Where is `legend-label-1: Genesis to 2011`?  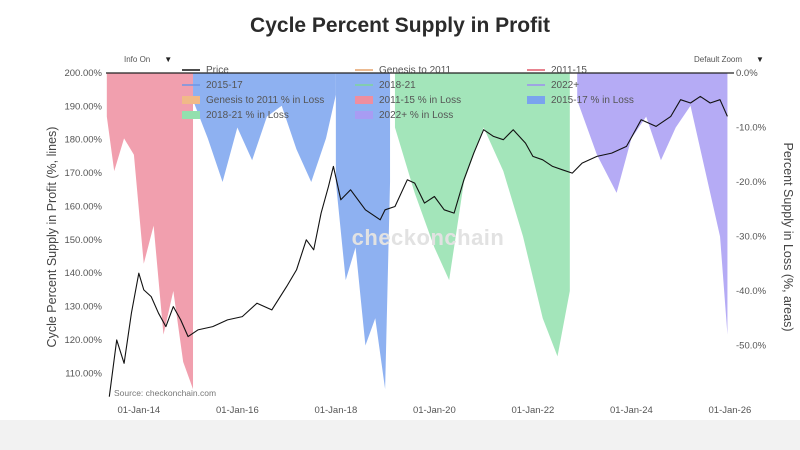
legend-label-1: Genesis to 2011 is located at coordinates (415, 70).